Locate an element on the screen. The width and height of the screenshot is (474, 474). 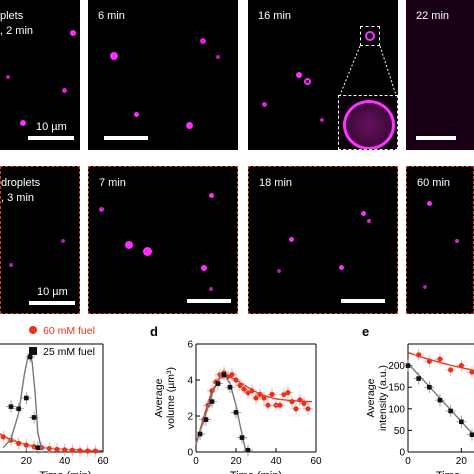
panel-caption: 22 min is located at coordinates (432, 16).